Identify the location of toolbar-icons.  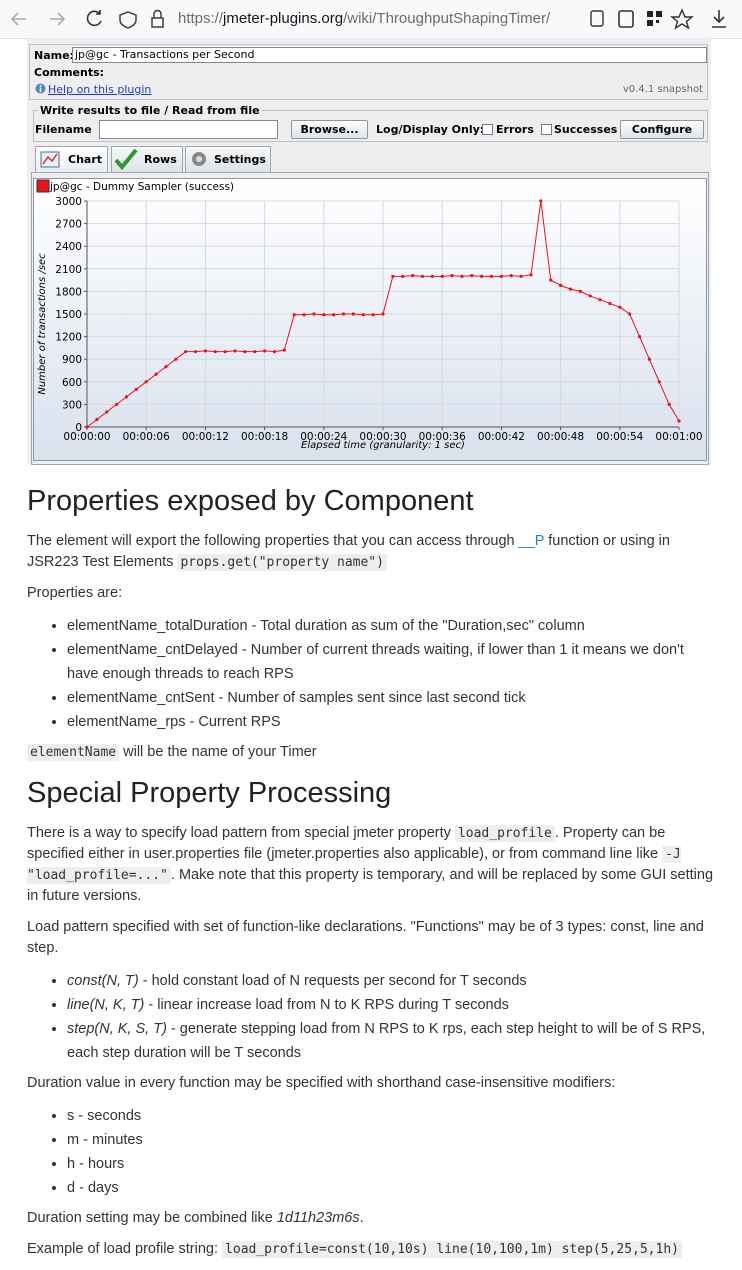
(368, 19).